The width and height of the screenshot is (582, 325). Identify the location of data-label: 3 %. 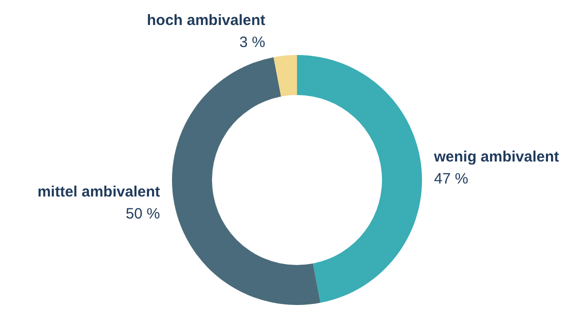
(252, 43).